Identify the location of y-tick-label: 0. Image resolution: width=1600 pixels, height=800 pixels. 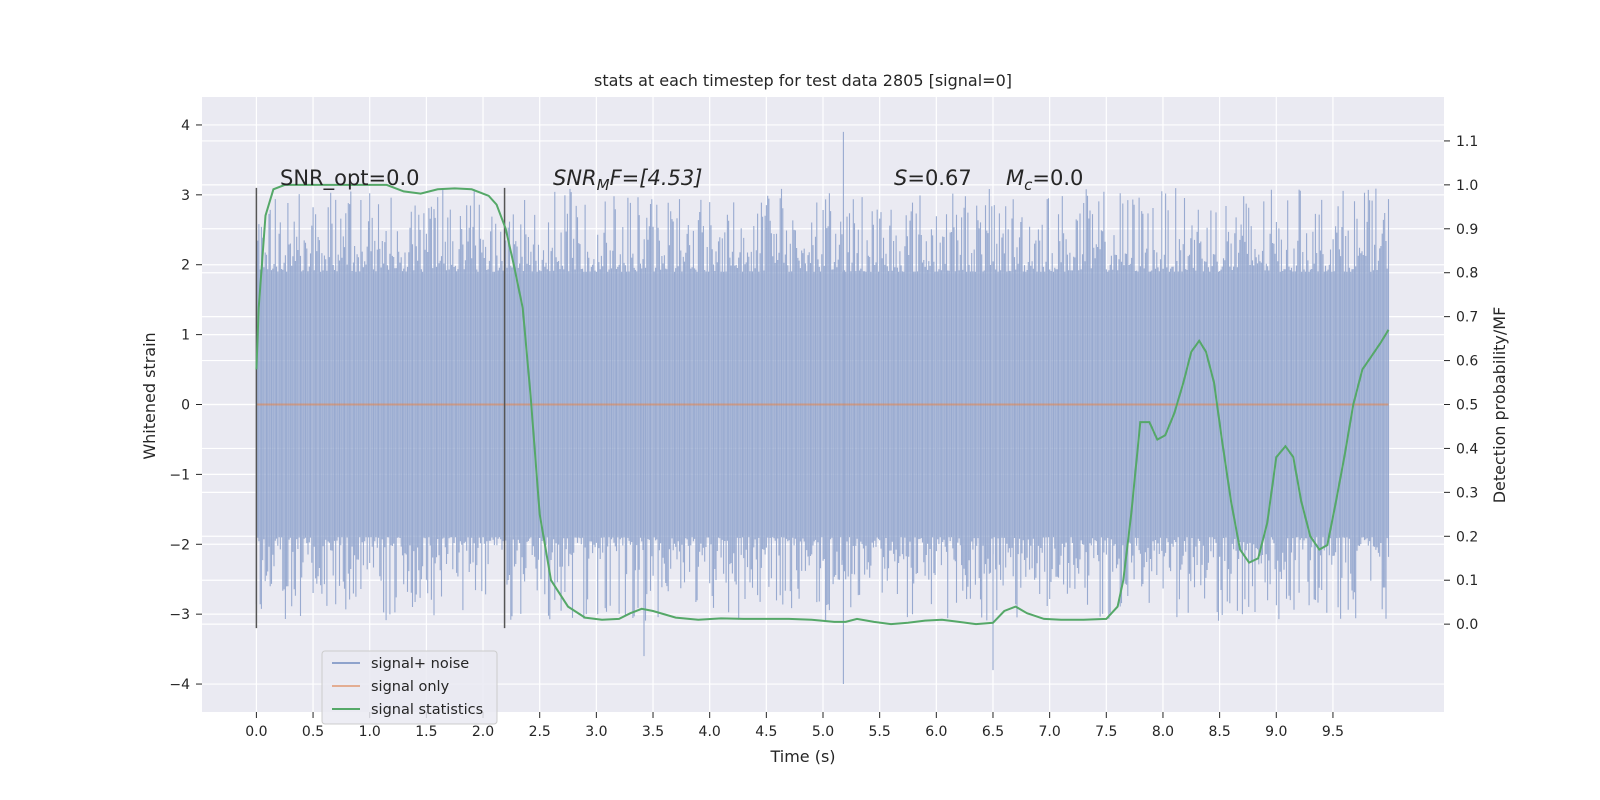
(185, 406).